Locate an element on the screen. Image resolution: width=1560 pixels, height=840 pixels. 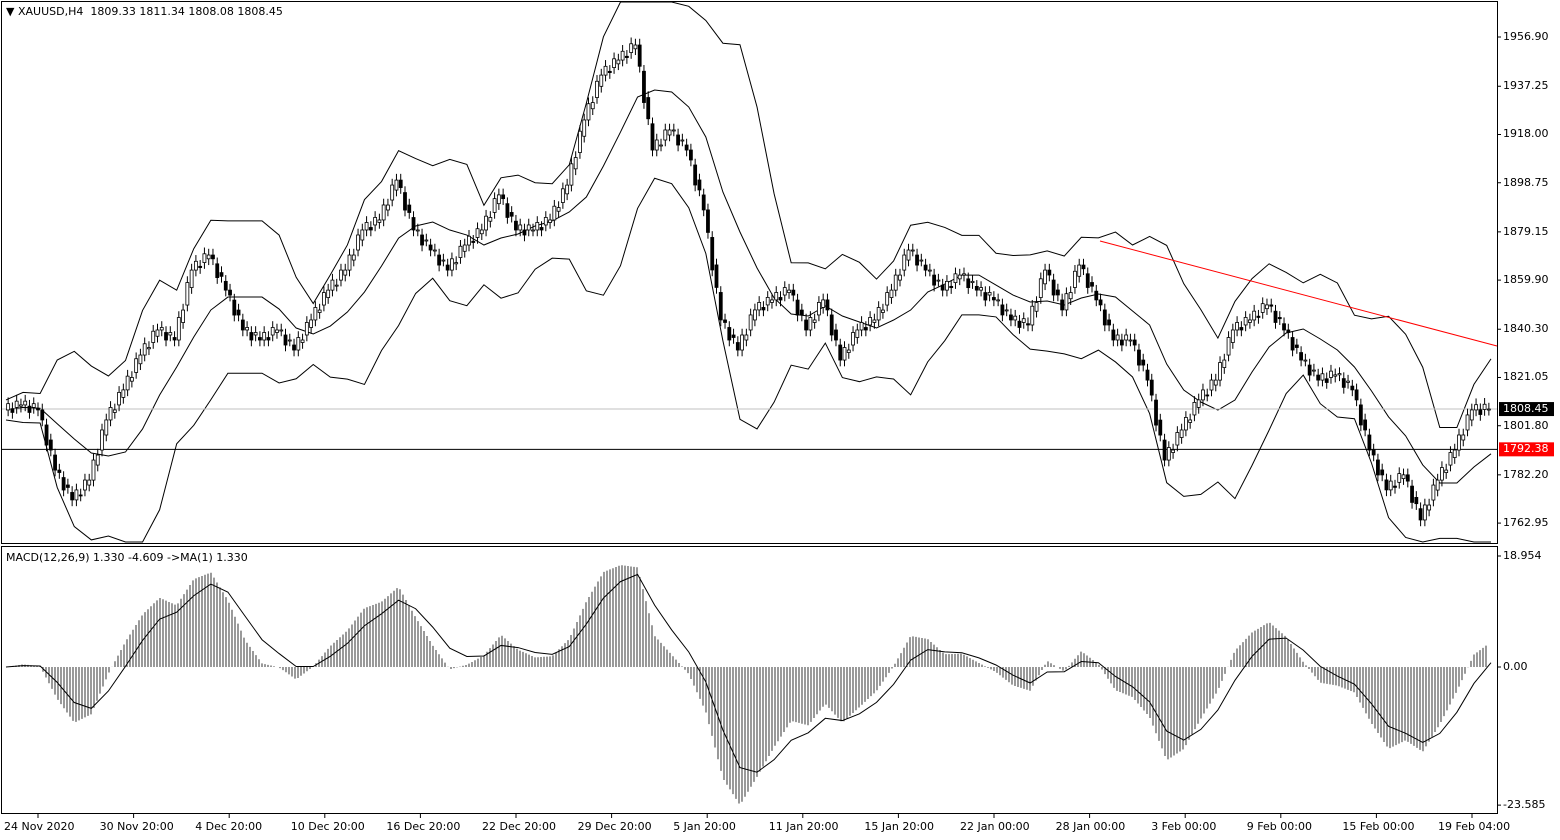
time-tick-label: 9 Feb 00:00 is located at coordinates (1279, 826).